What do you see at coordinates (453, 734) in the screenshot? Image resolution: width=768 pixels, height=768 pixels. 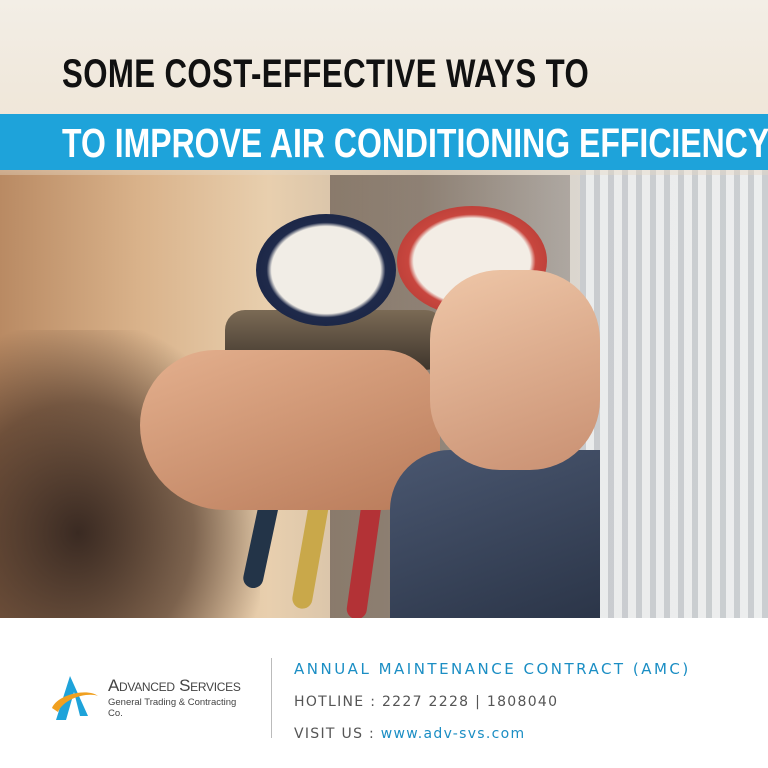 I see `website-link: www.adv-svs.com` at bounding box center [453, 734].